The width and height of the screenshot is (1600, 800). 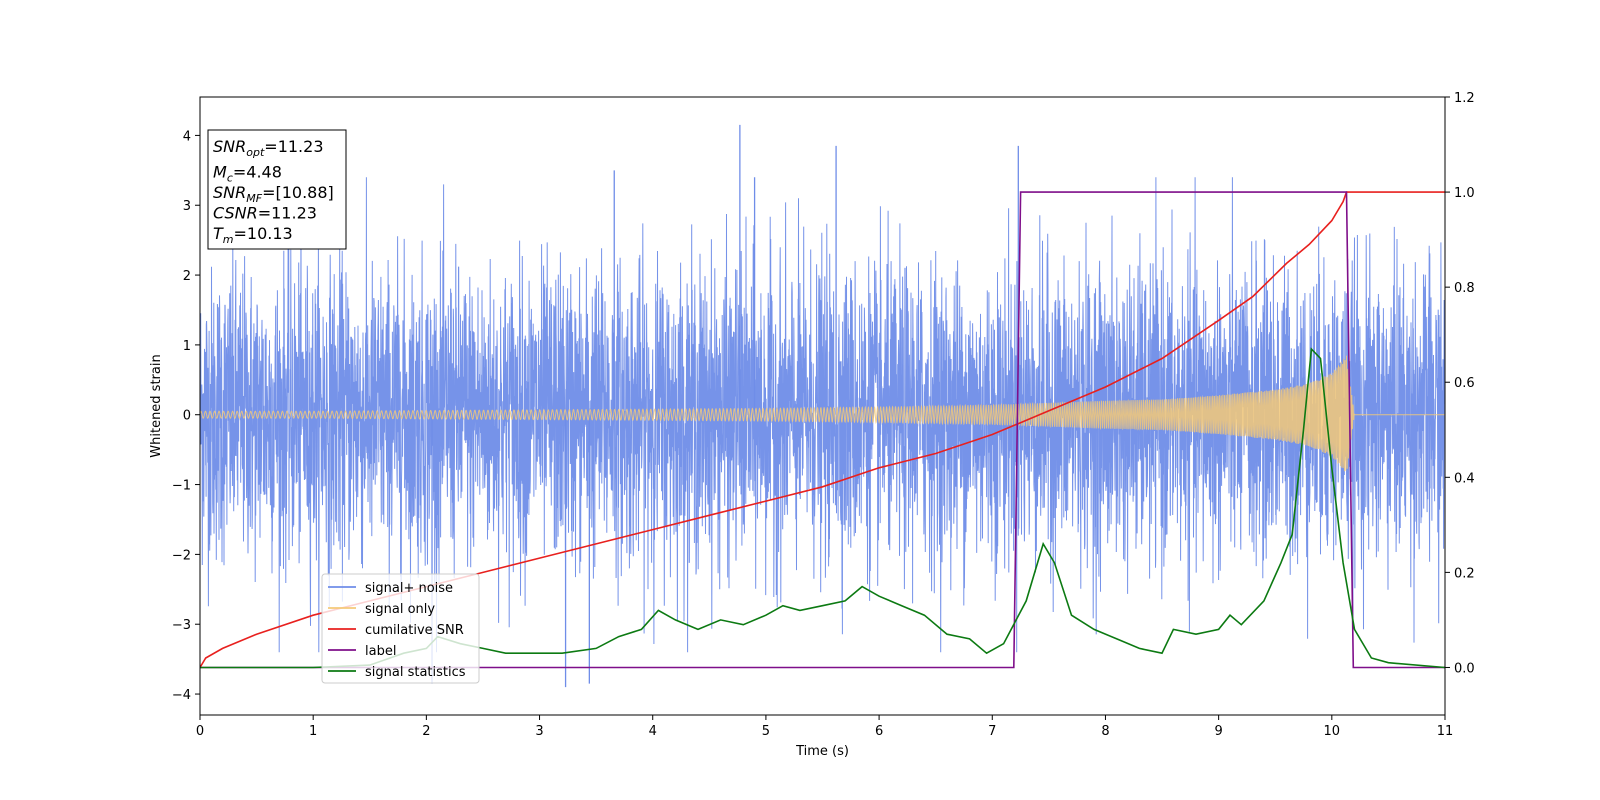 What do you see at coordinates (247, 174) in the screenshot?
I see `annotation-line: Mc=4.48` at bounding box center [247, 174].